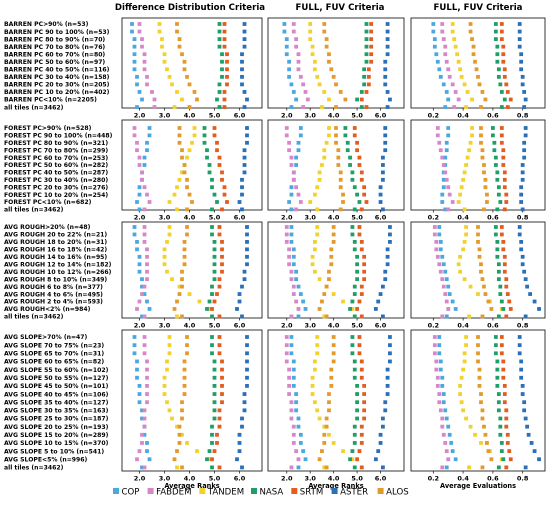 The width and height of the screenshot is (550, 506). What do you see at coordinates (53, 287) in the screenshot?
I see `category-label: AVG ROUGH 6 to 8% (n=377)` at bounding box center [53, 287].